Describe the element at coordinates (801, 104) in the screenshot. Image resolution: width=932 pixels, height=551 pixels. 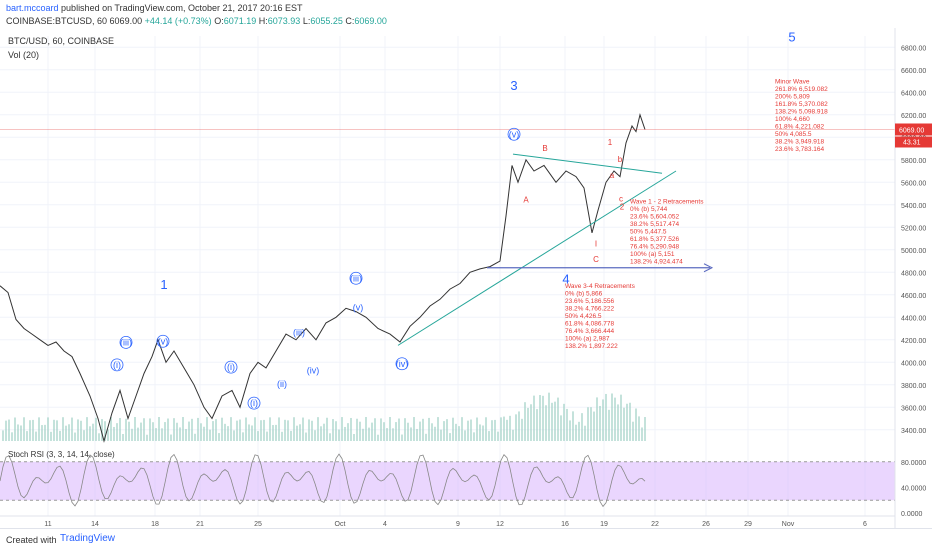
I see `annotation-line: 161.8% 5,370.082` at that location.